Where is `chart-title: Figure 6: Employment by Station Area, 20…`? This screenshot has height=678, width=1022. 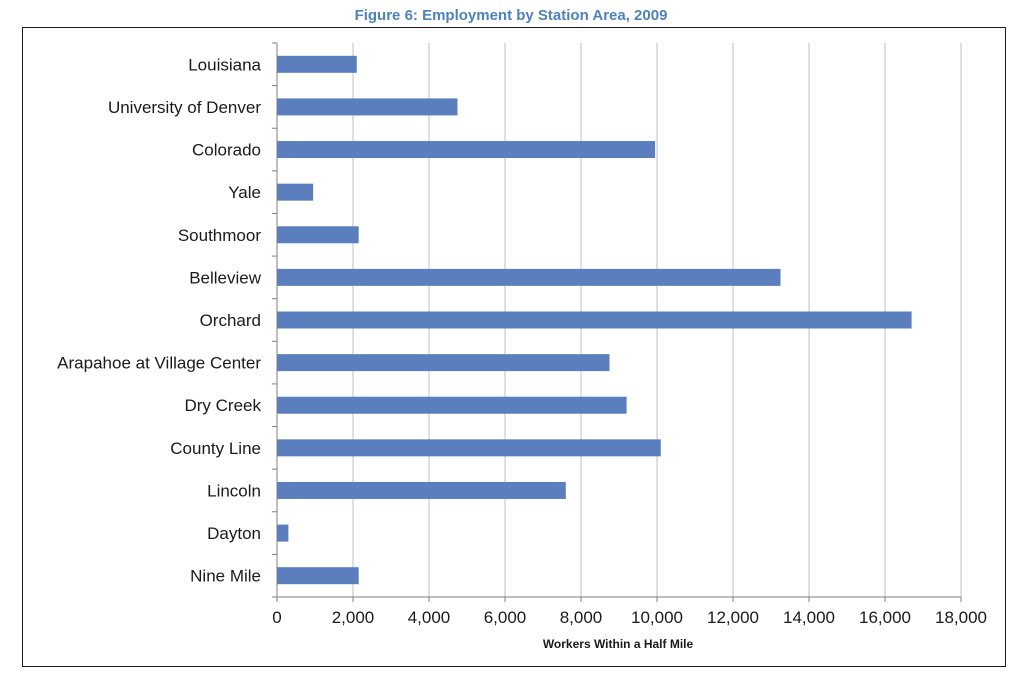
chart-title: Figure 6: Employment by Station Area, 20… is located at coordinates (511, 15).